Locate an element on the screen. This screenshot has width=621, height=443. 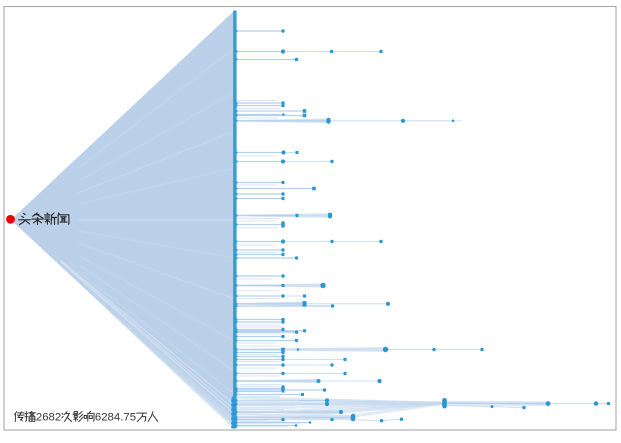
svg-text: 6284.75 is located at coordinates (115, 418).